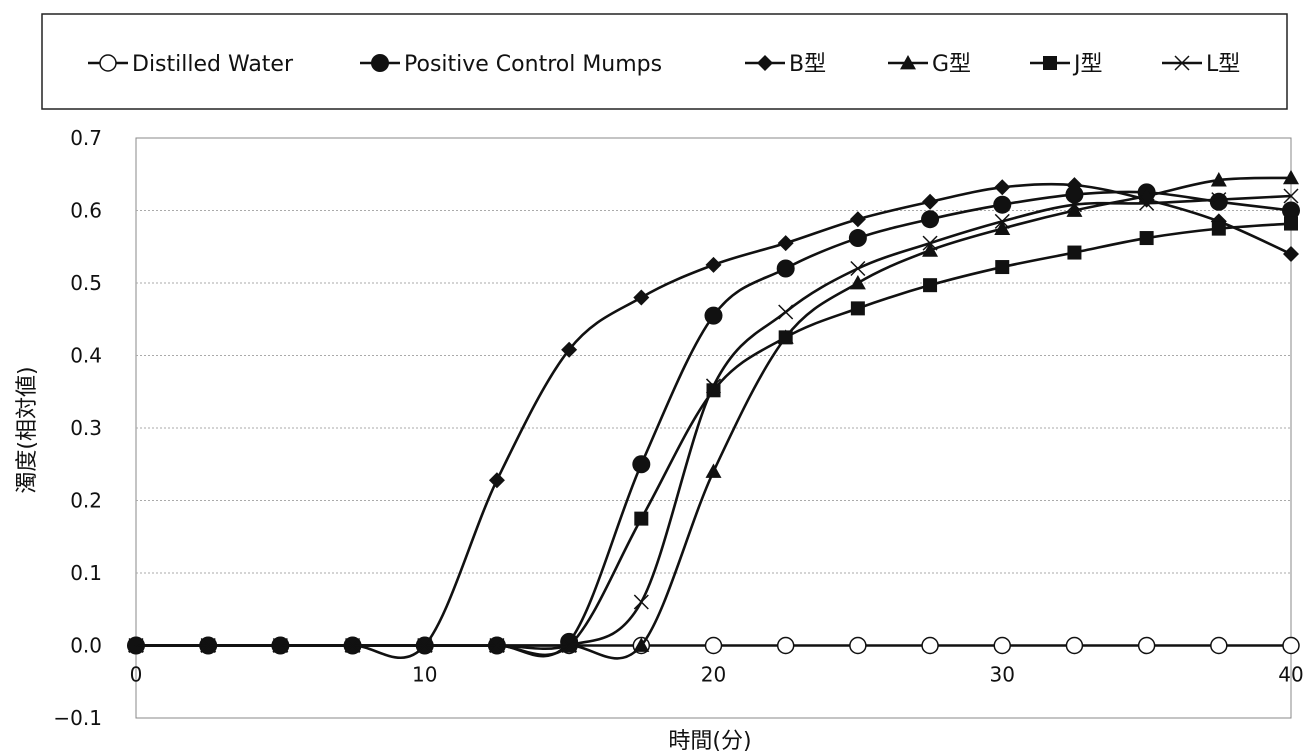  I want to click on y-tick-labels: −0.1 0.0 0.1 0.2 0.3 0.4 0.5 0.6 0.7, so click(77, 428).